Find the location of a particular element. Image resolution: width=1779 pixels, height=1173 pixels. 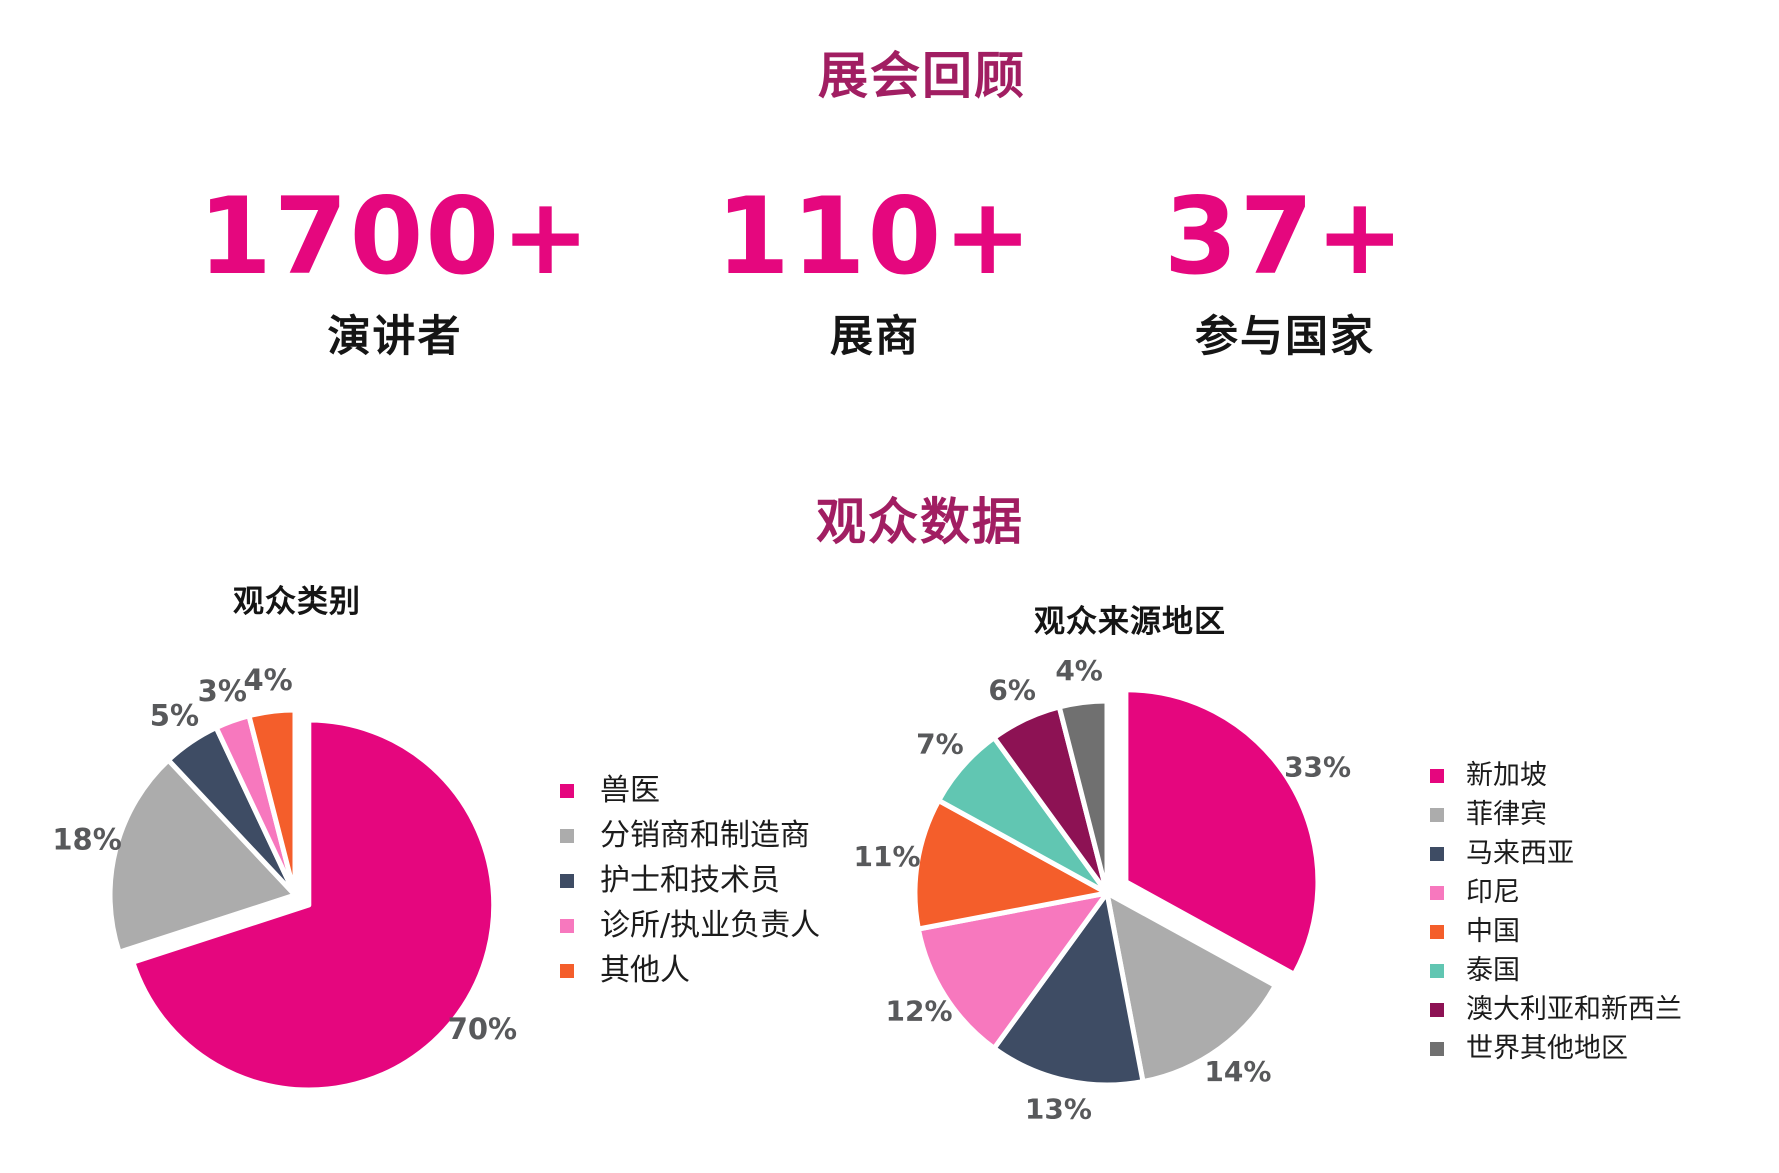

stat-countries-value: 37+ is located at coordinates (1285, 236).